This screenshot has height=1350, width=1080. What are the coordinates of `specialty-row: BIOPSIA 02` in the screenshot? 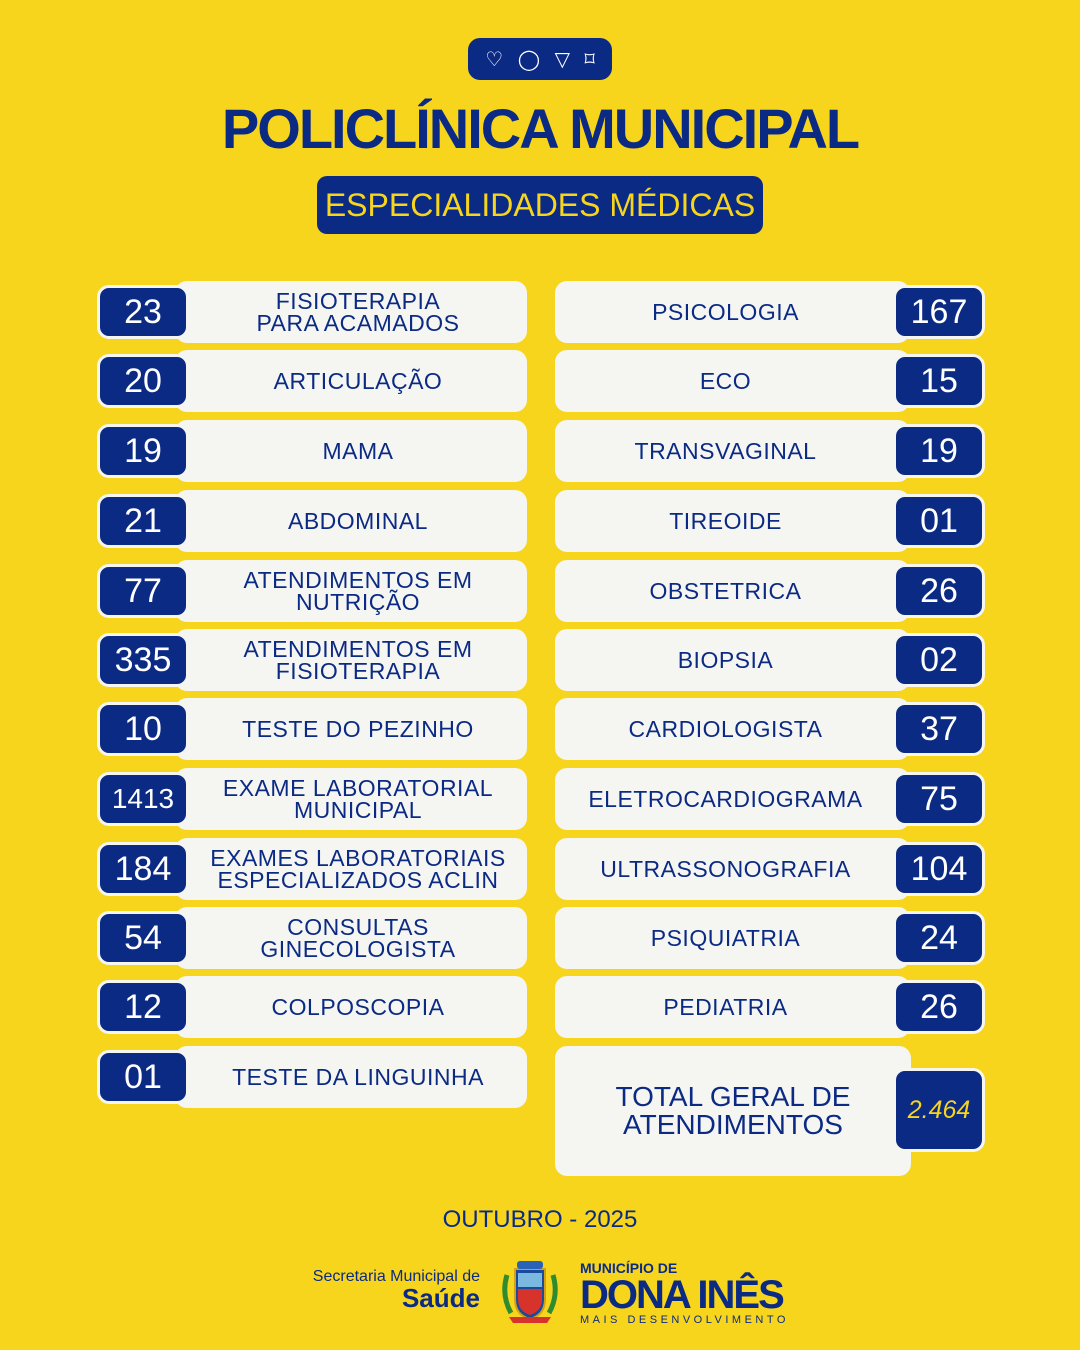 It's located at (770, 660).